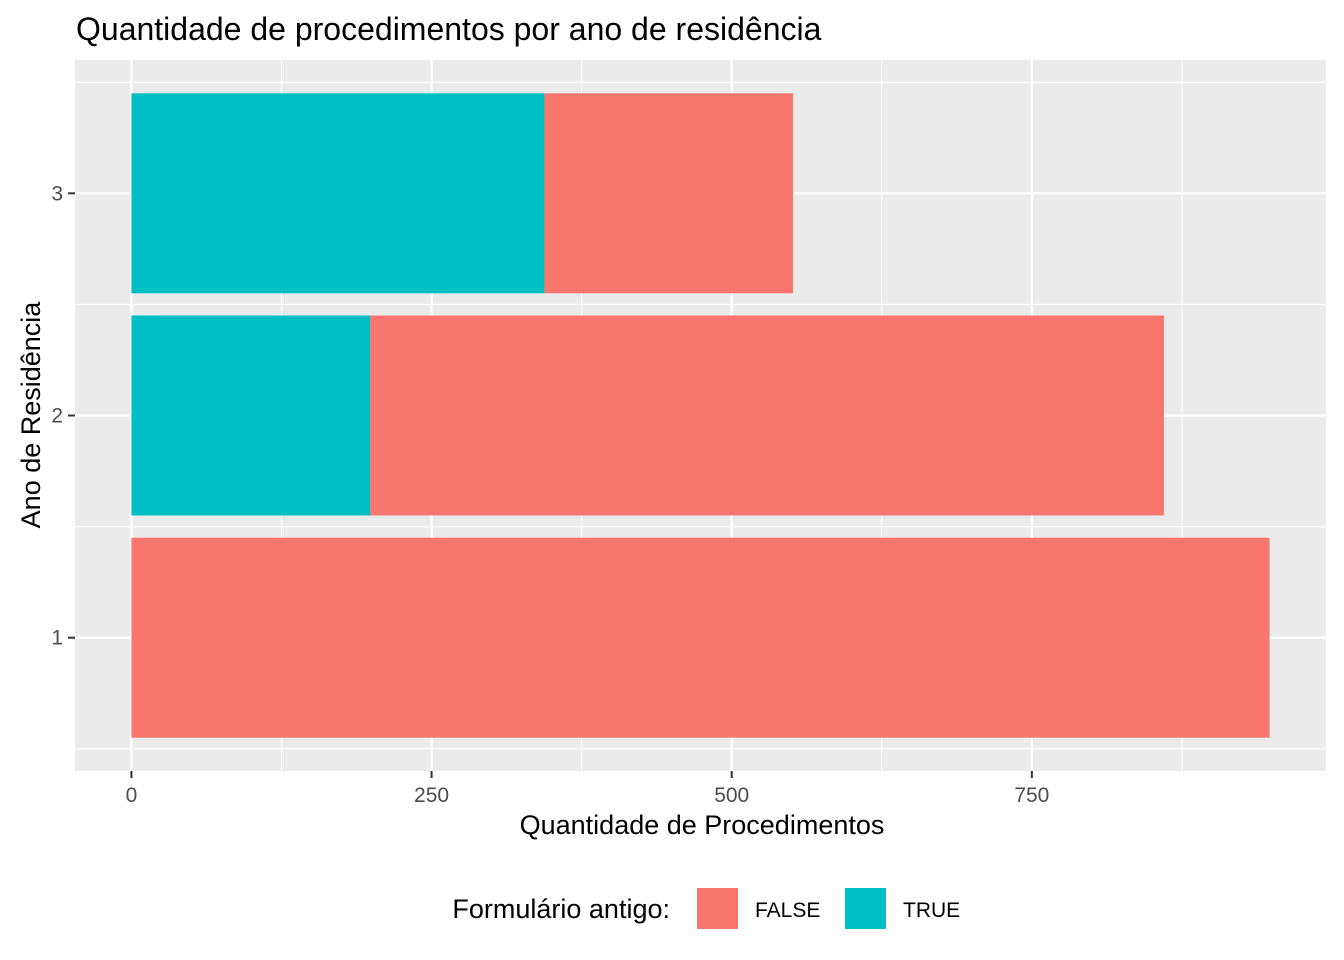 This screenshot has width=1344, height=960. What do you see at coordinates (251, 415) in the screenshot?
I see `bar-year-2-true` at bounding box center [251, 415].